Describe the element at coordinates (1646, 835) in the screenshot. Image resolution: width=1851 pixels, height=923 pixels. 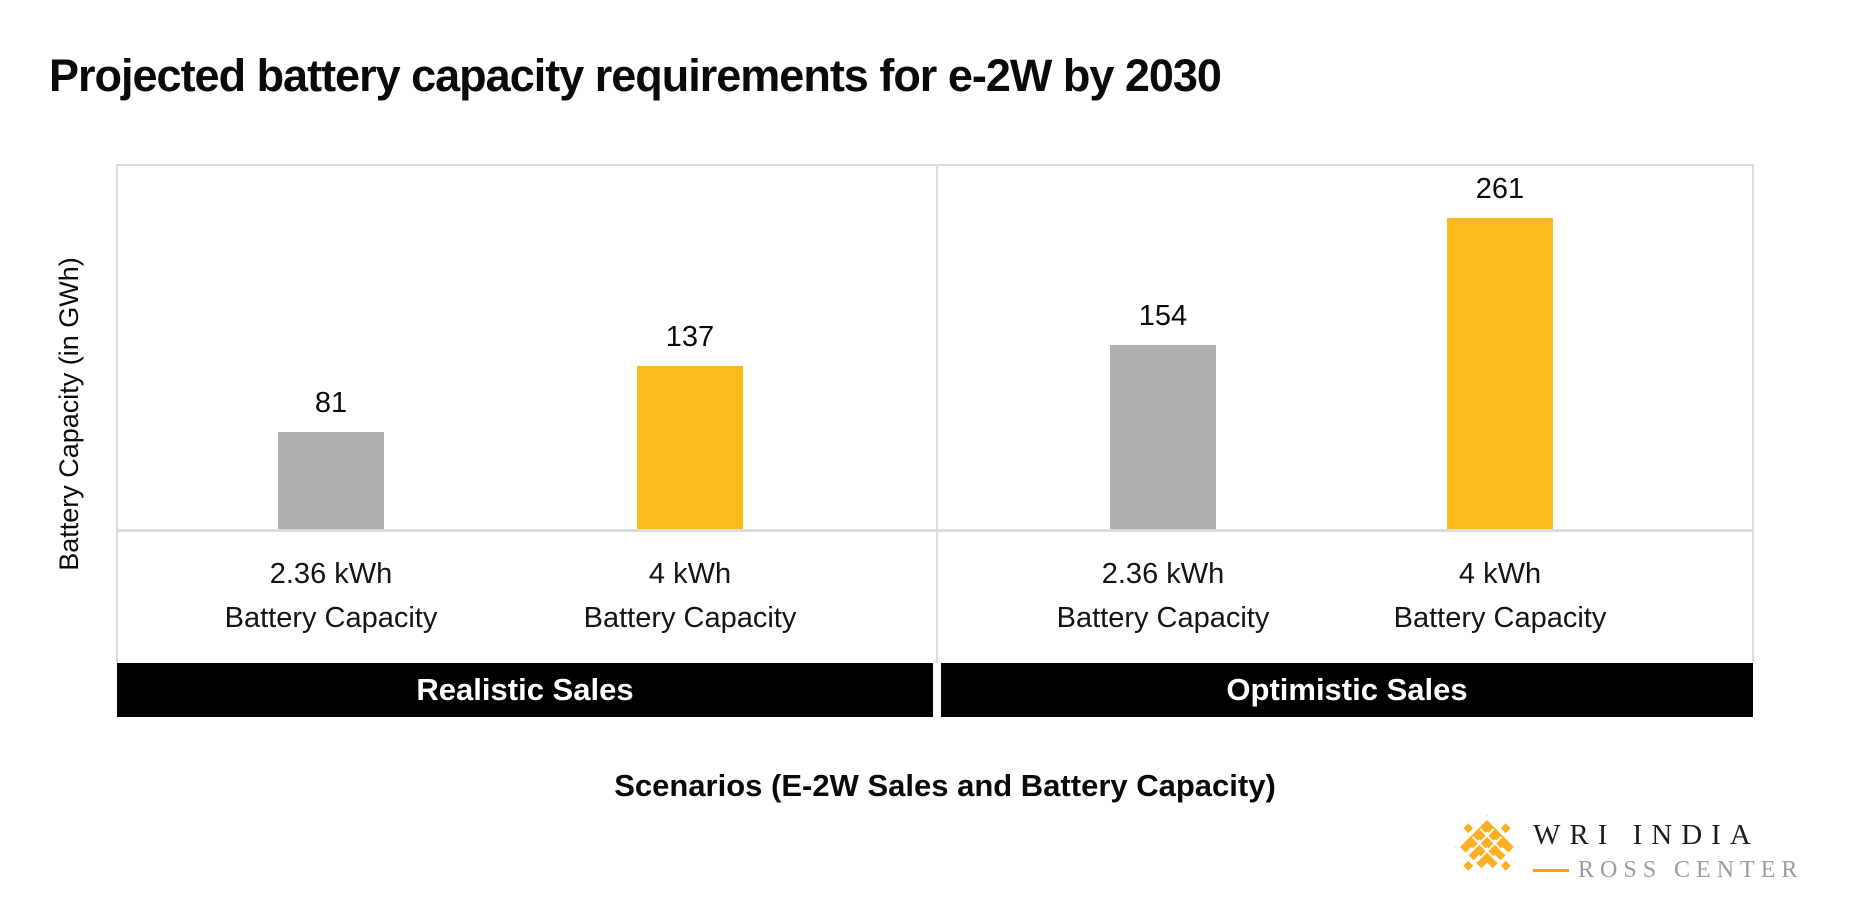
I see `wri-brand-name: WRI INDIA` at that location.